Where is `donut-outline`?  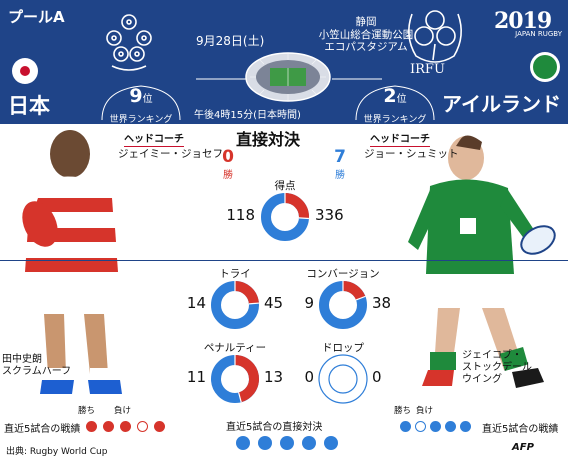 donut-outline is located at coordinates (343, 379).